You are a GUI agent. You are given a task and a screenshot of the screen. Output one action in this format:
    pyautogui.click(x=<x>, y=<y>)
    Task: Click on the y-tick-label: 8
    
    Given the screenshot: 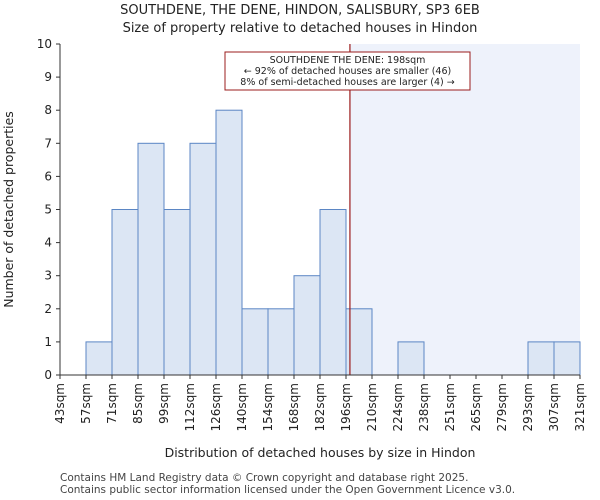 What is the action you would take?
    pyautogui.click(x=48, y=110)
    